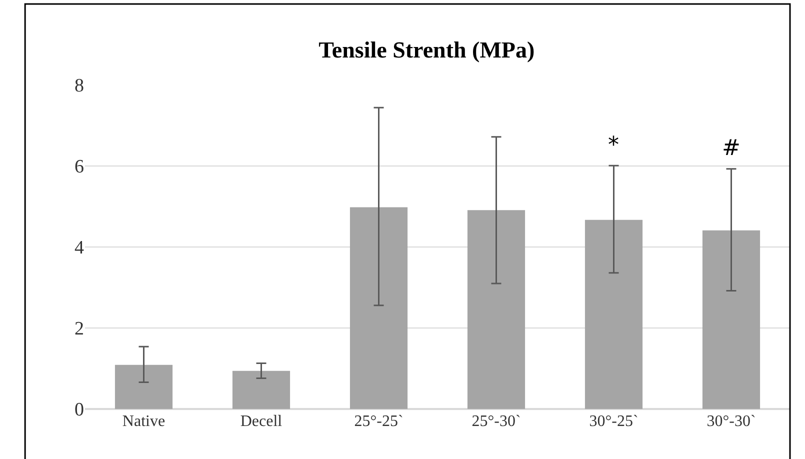 The width and height of the screenshot is (805, 459). I want to click on y-tick-label: 2, so click(79, 329).